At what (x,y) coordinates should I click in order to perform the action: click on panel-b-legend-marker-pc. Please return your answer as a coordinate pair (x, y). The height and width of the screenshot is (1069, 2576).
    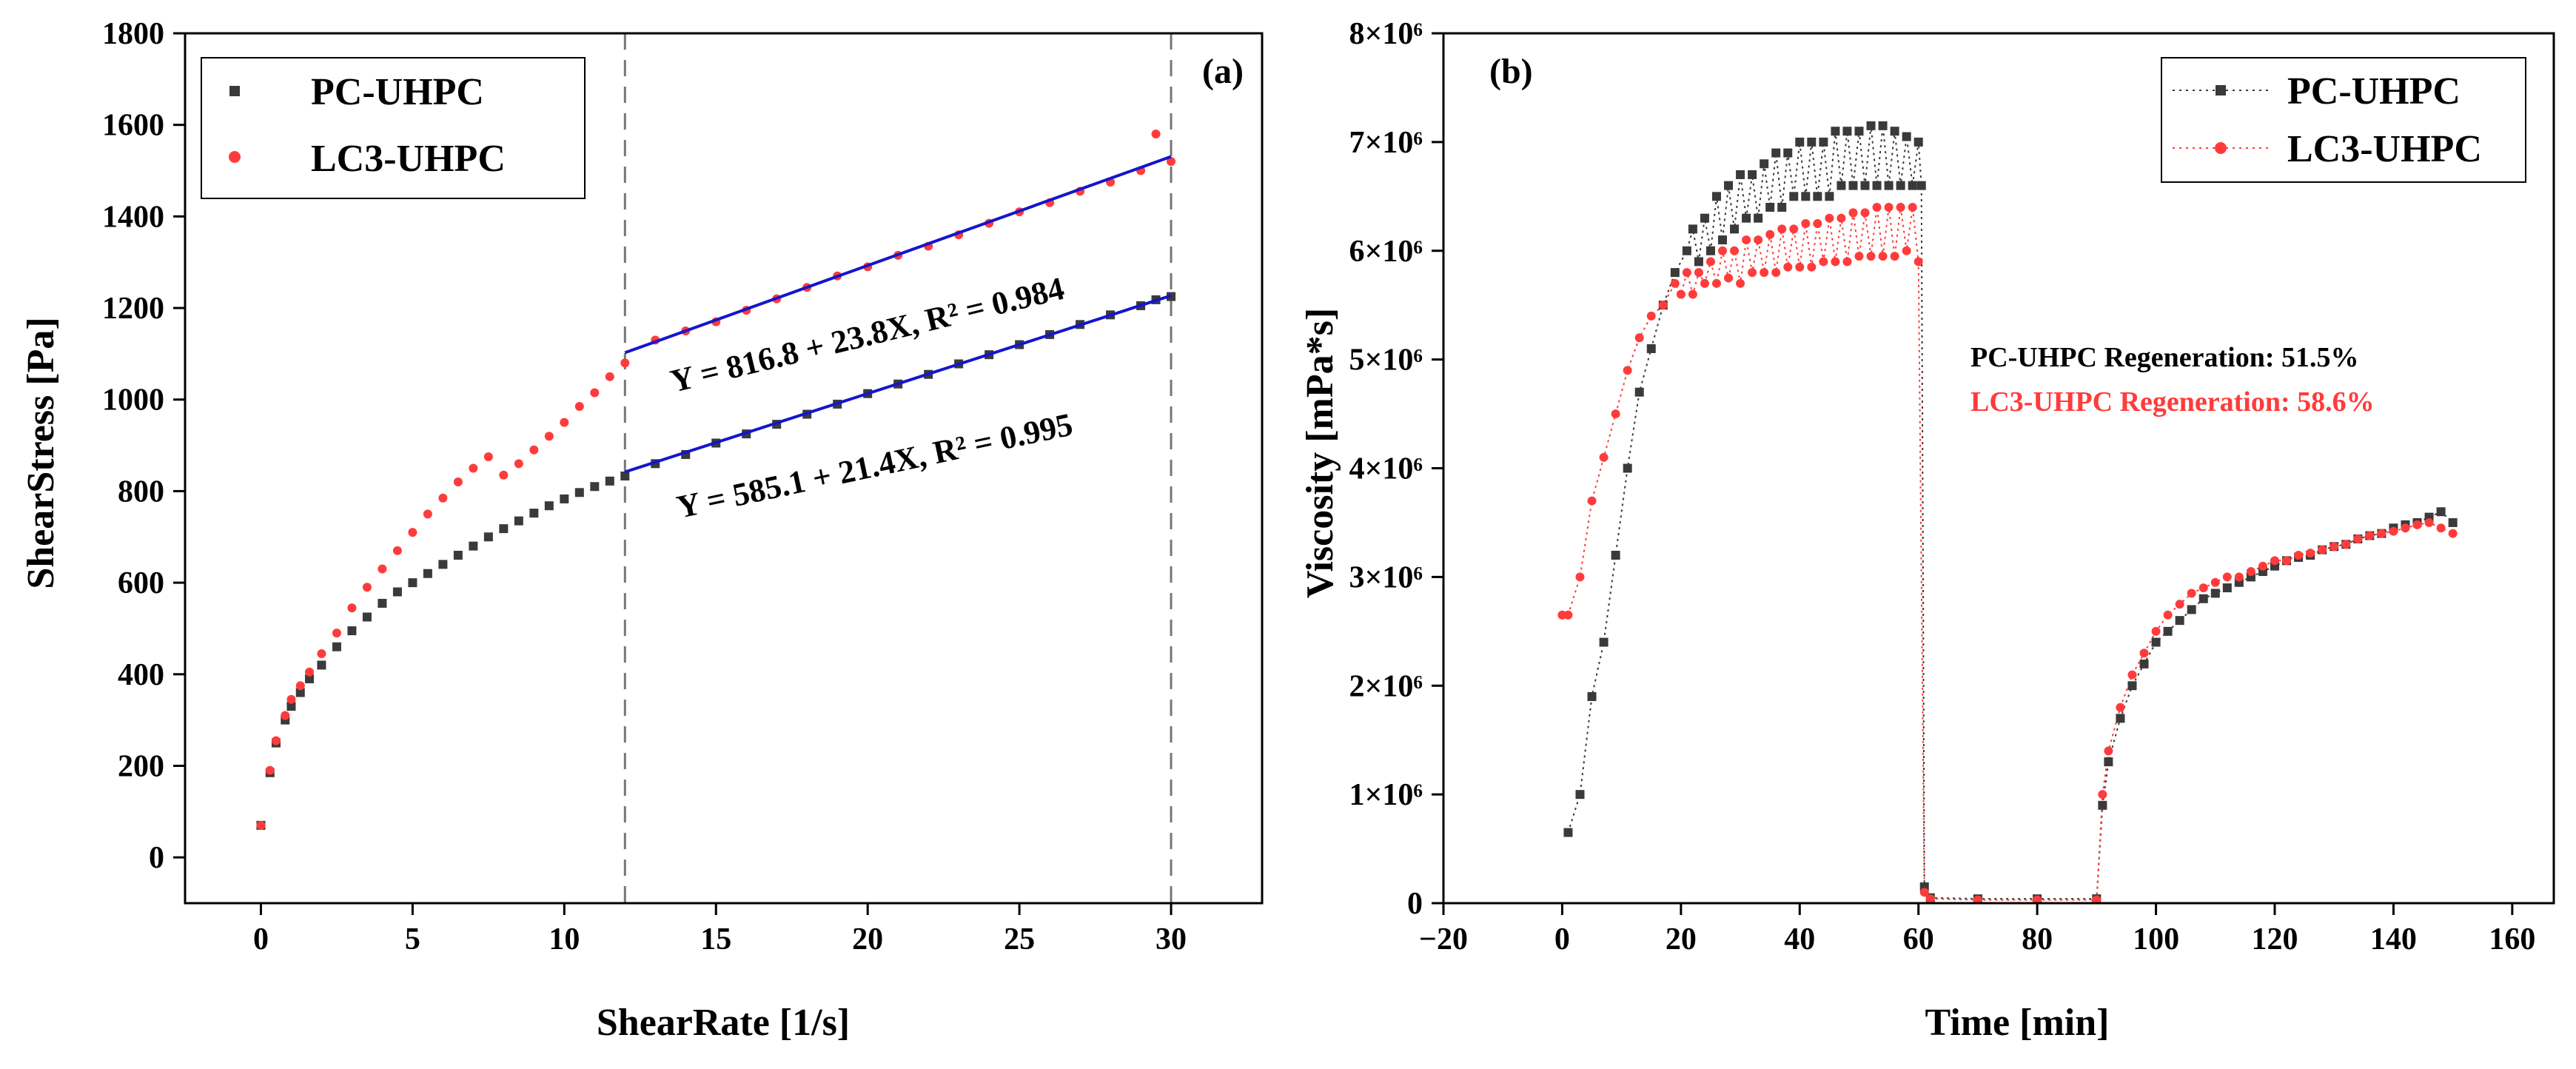
    Looking at the image, I should click on (2221, 90).